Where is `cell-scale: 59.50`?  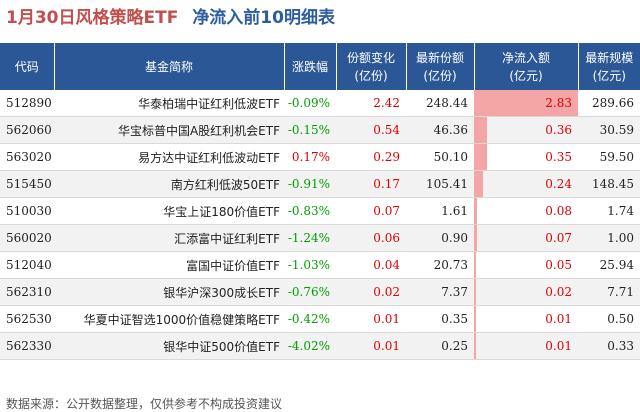
cell-scale: 59.50 is located at coordinates (609, 157).